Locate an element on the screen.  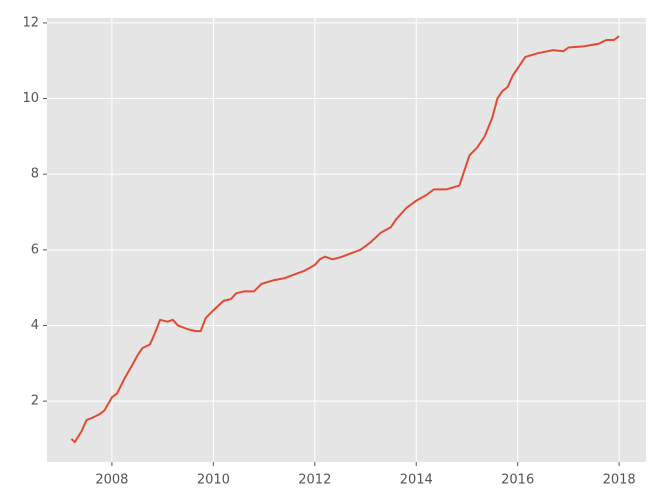
y-tick-label: 2 is located at coordinates (35, 401).